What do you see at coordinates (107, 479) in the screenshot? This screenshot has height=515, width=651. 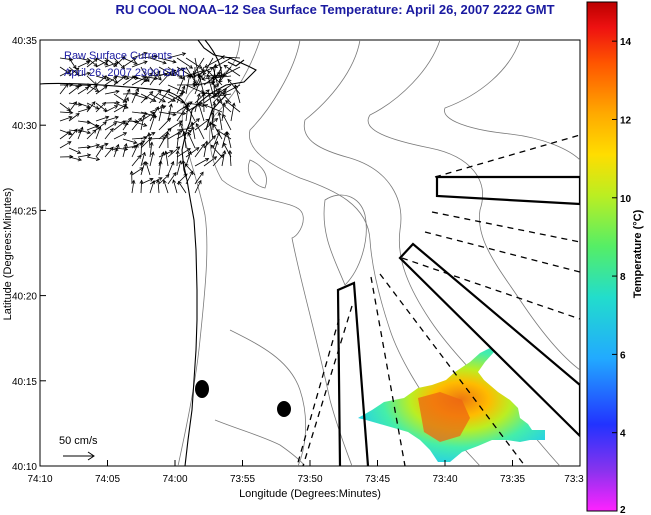 I see `x-tick-label: 74:05` at bounding box center [107, 479].